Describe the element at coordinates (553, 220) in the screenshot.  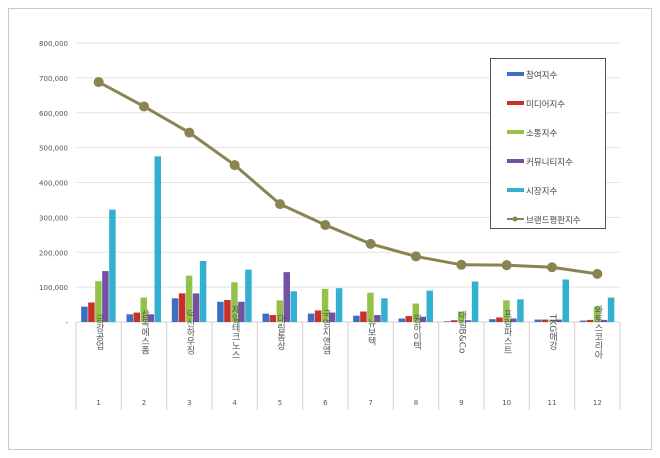
I see `legend-label: 브랜드평판지수` at that location.